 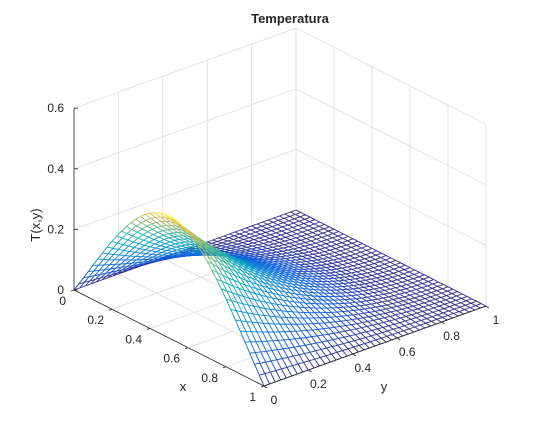 What do you see at coordinates (35, 224) in the screenshot?
I see `z-axis-label: T(x,y)` at bounding box center [35, 224].